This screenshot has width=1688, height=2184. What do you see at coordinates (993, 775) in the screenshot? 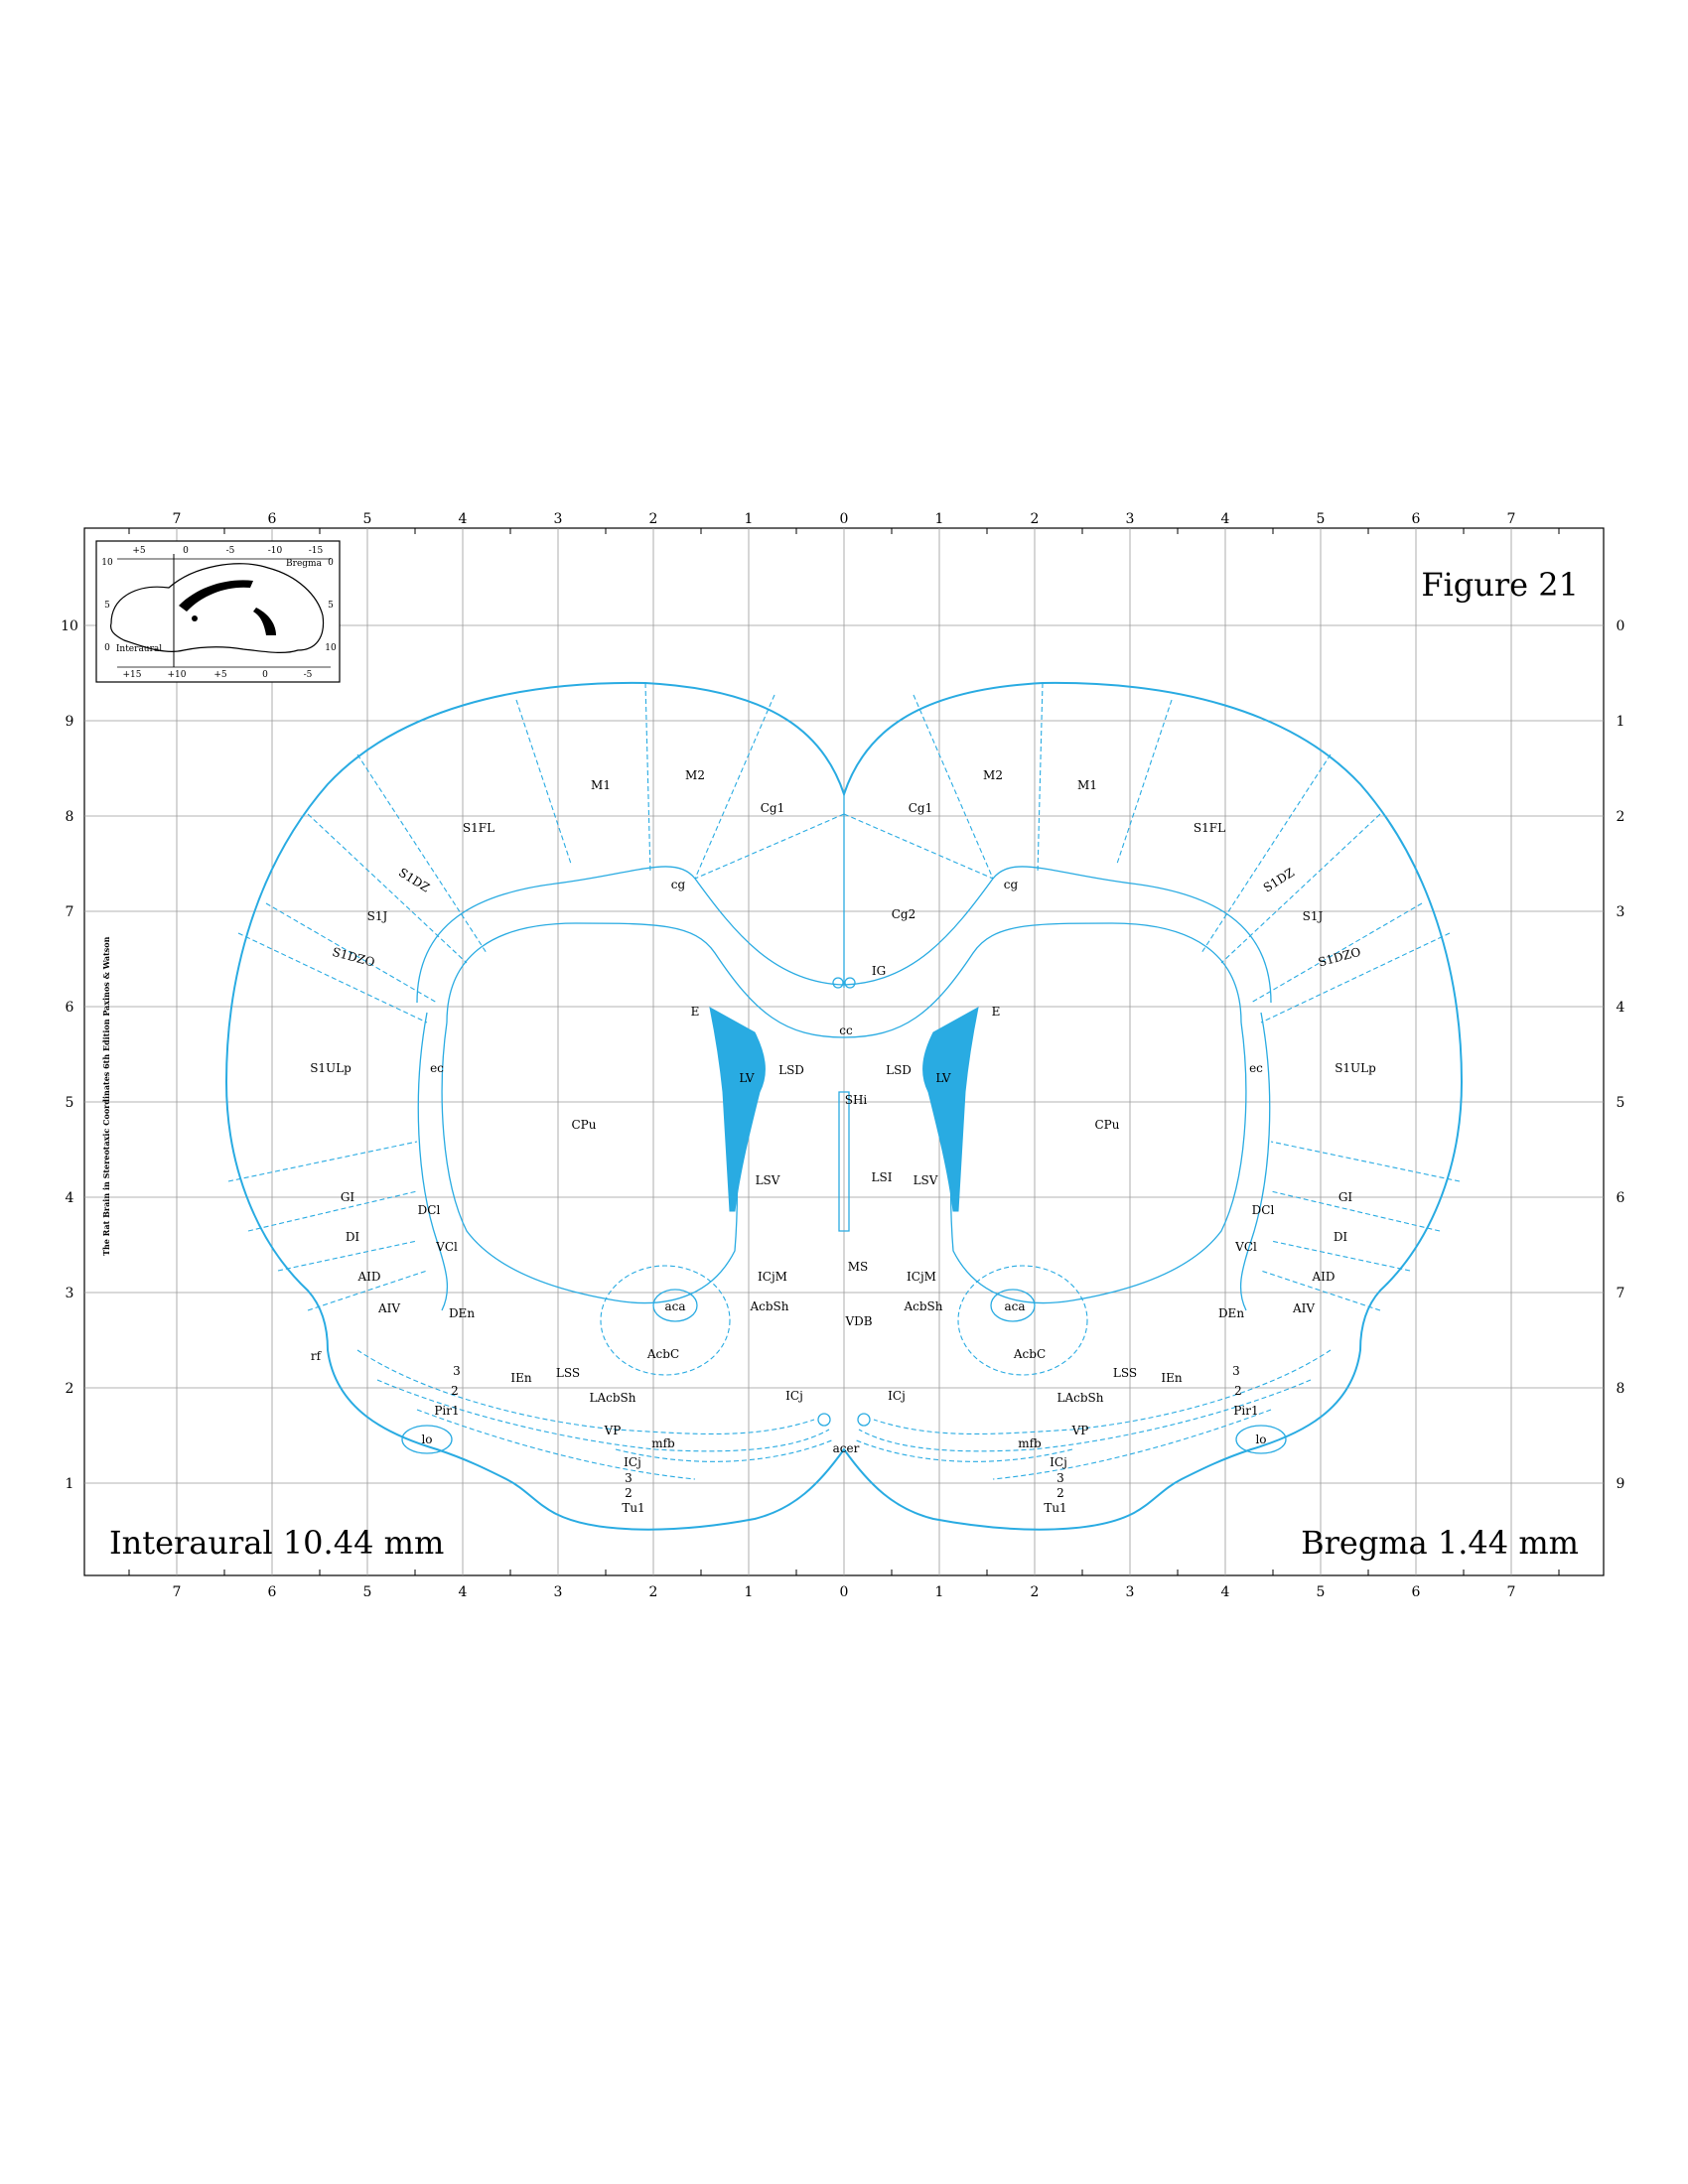
I see `label-M2-right: M2` at bounding box center [993, 775].